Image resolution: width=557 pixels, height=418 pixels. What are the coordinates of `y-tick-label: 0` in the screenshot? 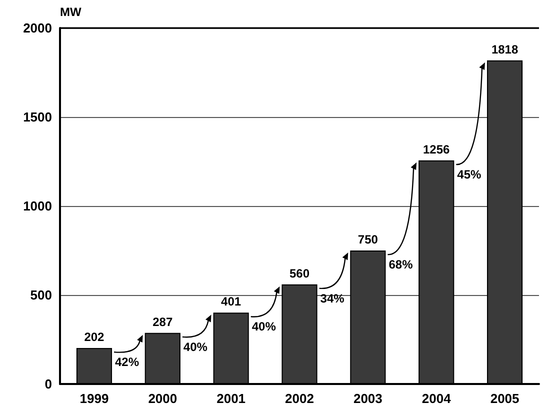 It's located at (48, 384).